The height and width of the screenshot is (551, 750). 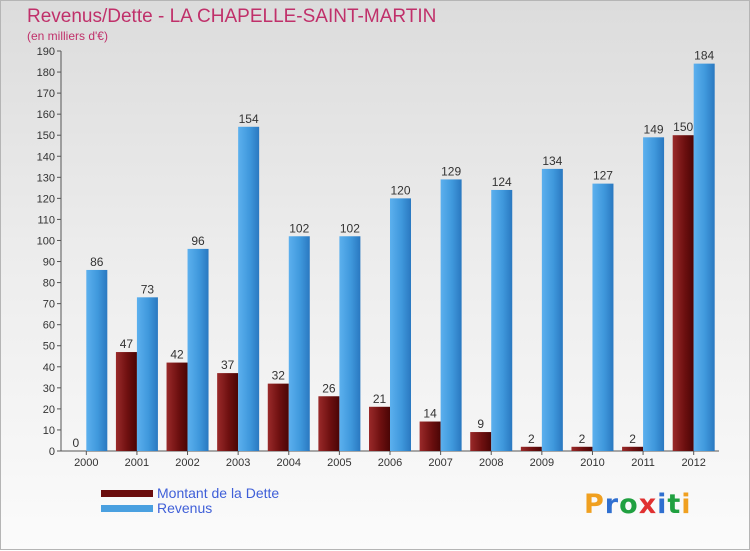 I want to click on y-tick-label: 190, so click(x=46, y=52).